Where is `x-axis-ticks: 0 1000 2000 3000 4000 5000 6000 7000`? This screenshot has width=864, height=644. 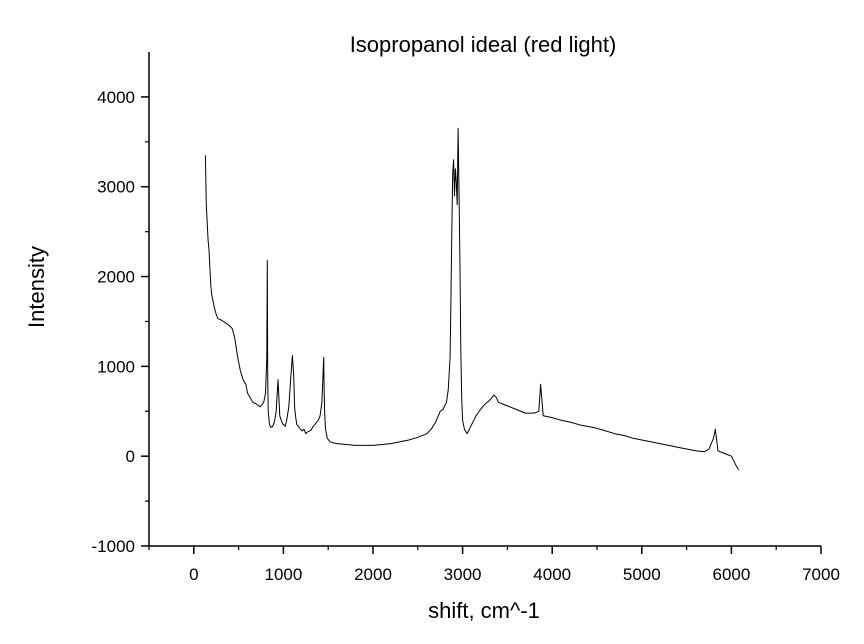 x-axis-ticks: 0 1000 2000 3000 4000 5000 6000 7000 is located at coordinates (494, 565).